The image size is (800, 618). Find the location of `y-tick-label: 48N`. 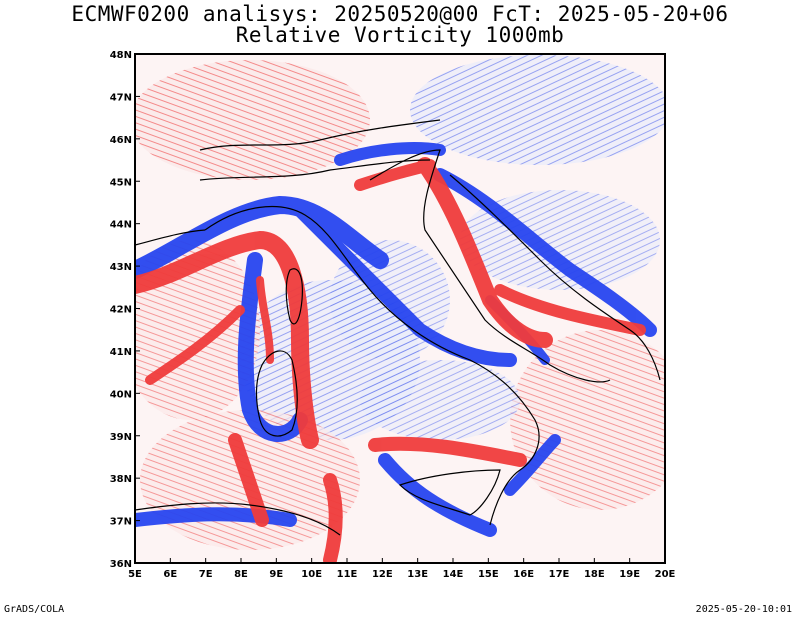

y-tick-label: 48N is located at coordinates (121, 55).